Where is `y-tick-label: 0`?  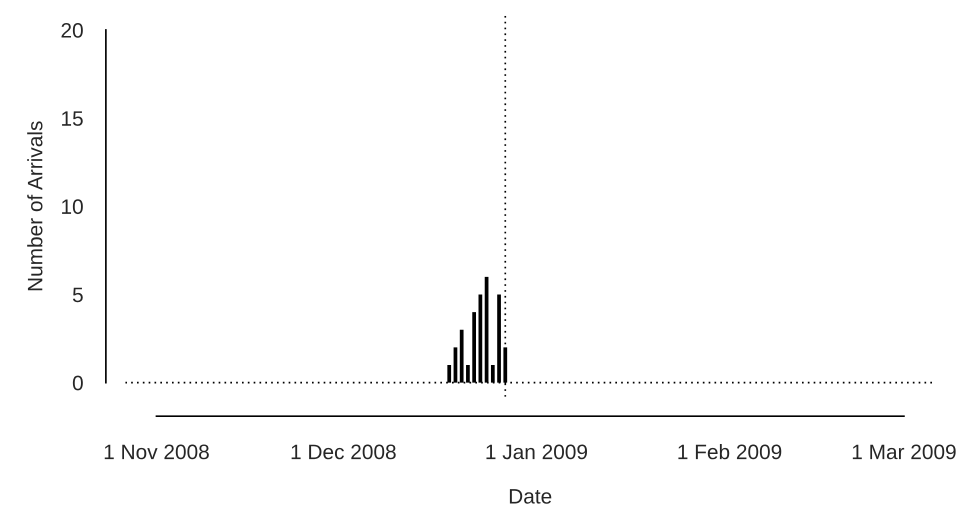
y-tick-label: 0 is located at coordinates (77, 383).